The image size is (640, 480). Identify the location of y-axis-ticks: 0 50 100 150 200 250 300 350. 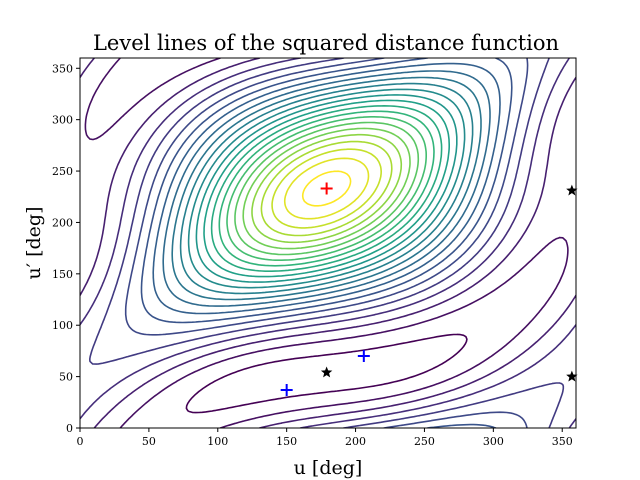
(66, 248).